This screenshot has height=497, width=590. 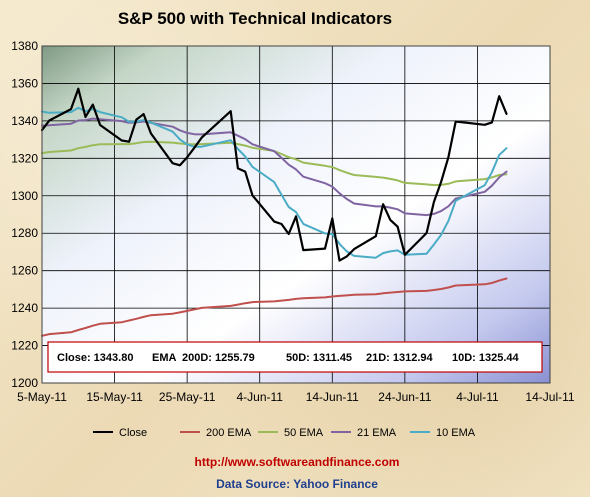 What do you see at coordinates (400, 358) in the screenshot?
I see `info-ema21: 21D: 1312.94` at bounding box center [400, 358].